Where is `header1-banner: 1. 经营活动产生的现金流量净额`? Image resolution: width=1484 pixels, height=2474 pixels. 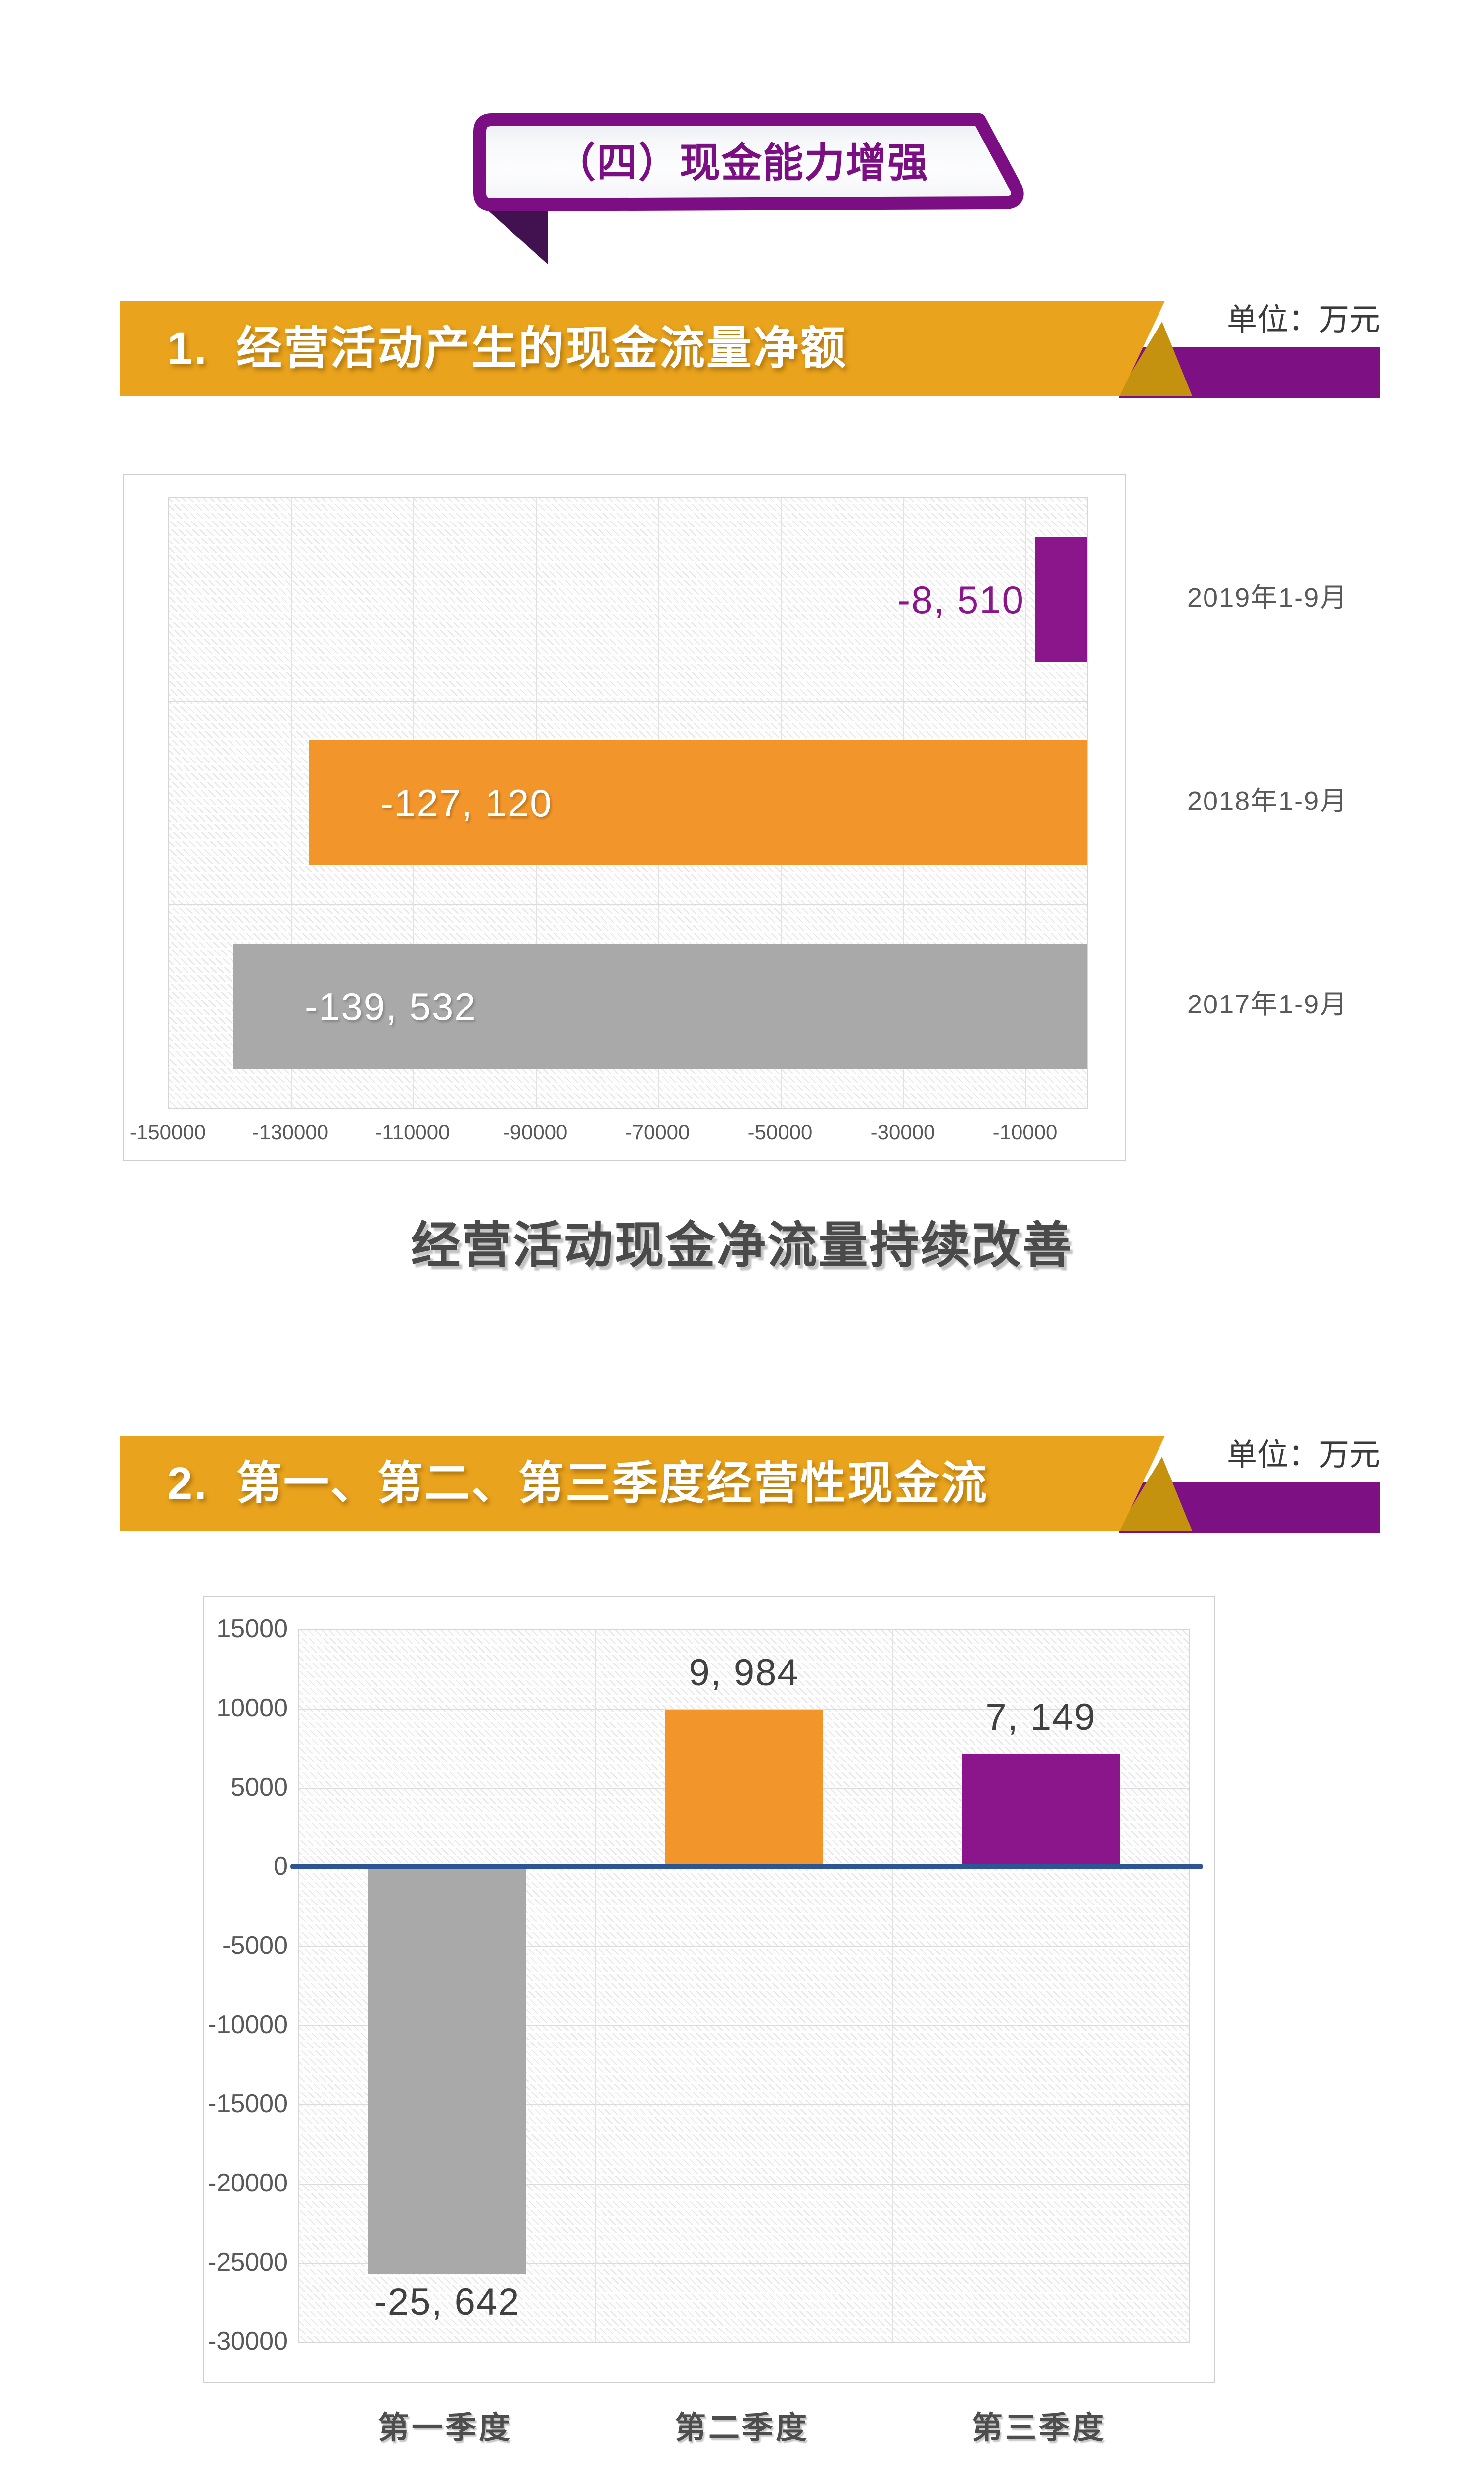 header1-banner: 1. 经营活动产生的现金流量净额 is located at coordinates (642, 349).